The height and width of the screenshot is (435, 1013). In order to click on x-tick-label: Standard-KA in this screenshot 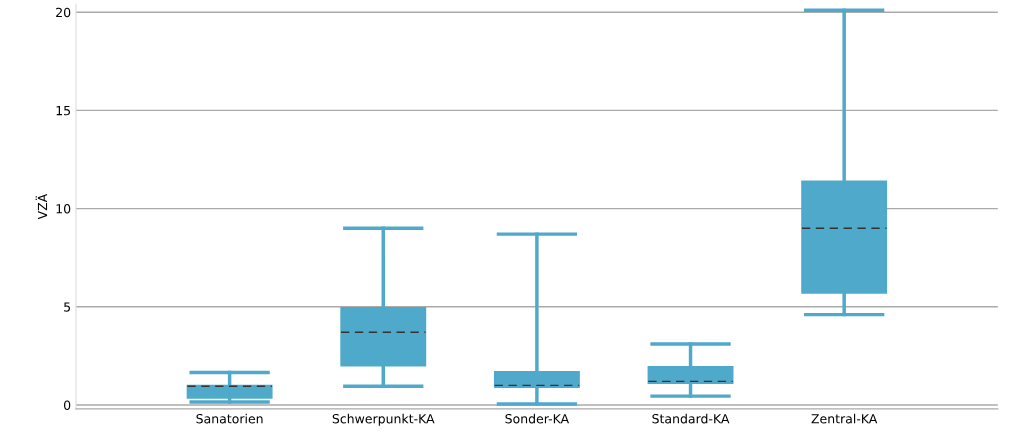, I will do `click(691, 418)`.